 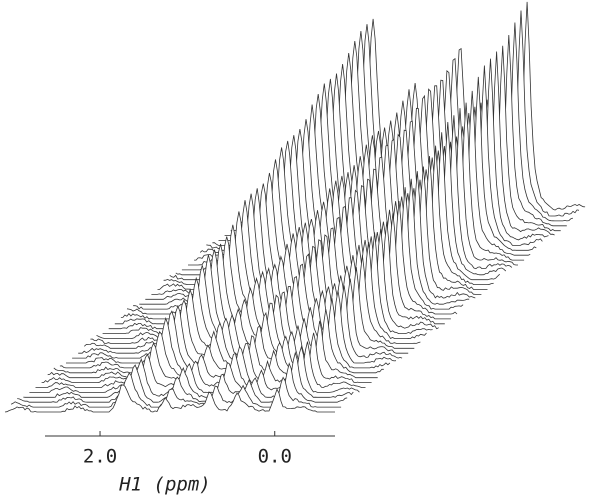 What do you see at coordinates (100, 457) in the screenshot?
I see `x-tick-label: 2.0` at bounding box center [100, 457].